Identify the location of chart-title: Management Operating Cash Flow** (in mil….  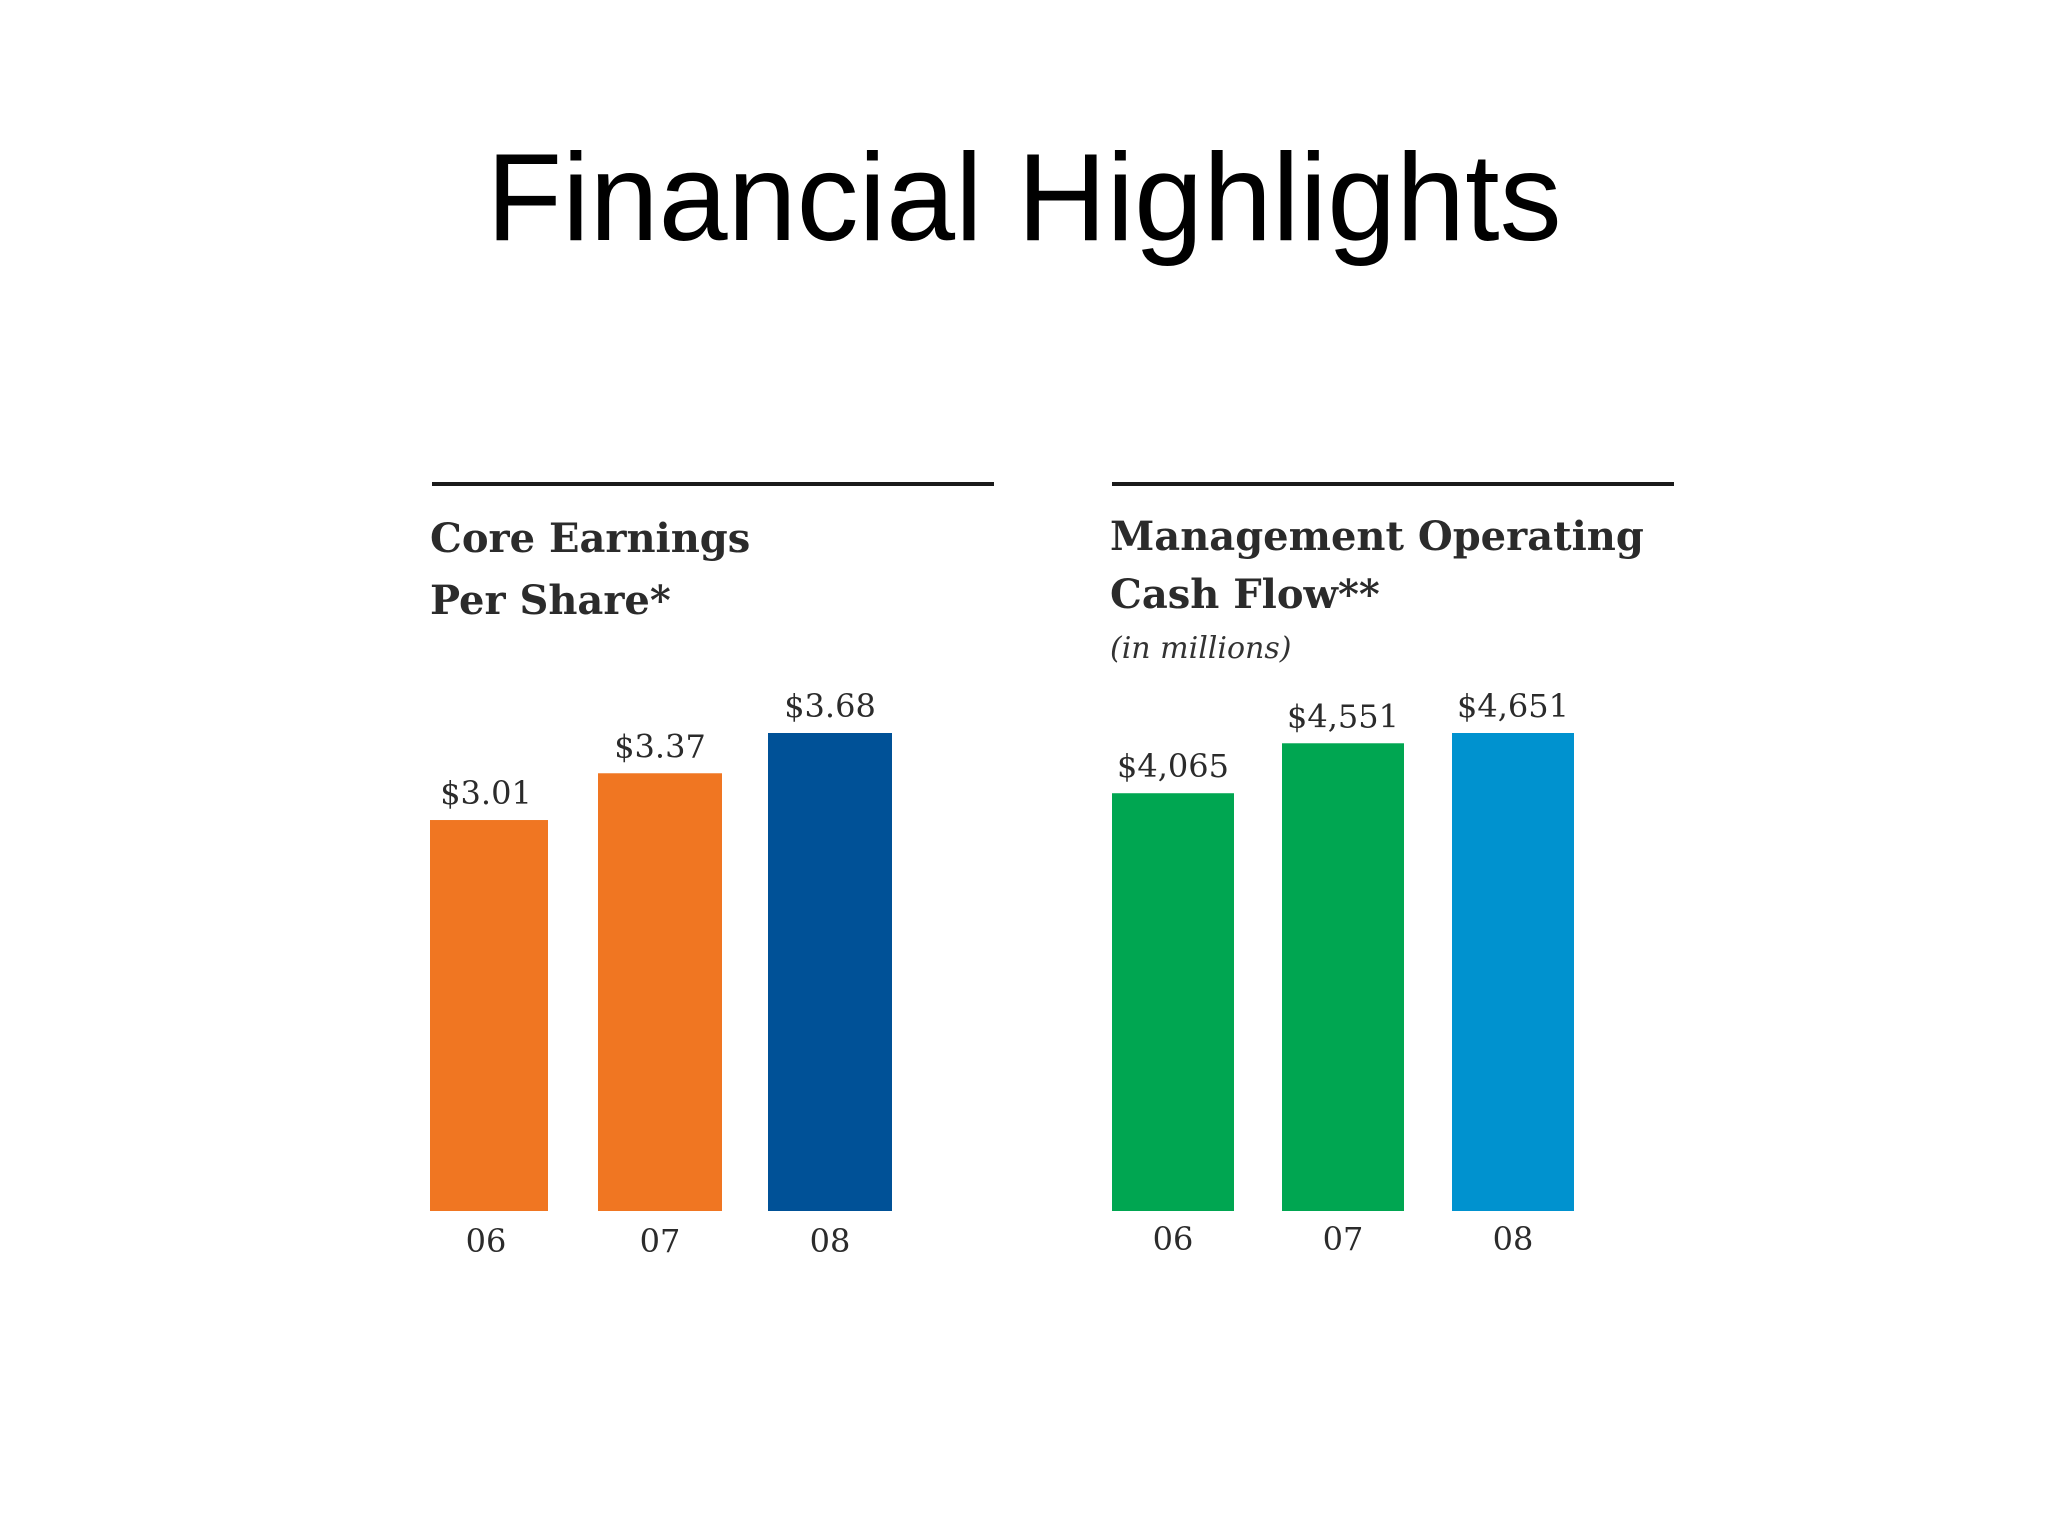
(1393, 591).